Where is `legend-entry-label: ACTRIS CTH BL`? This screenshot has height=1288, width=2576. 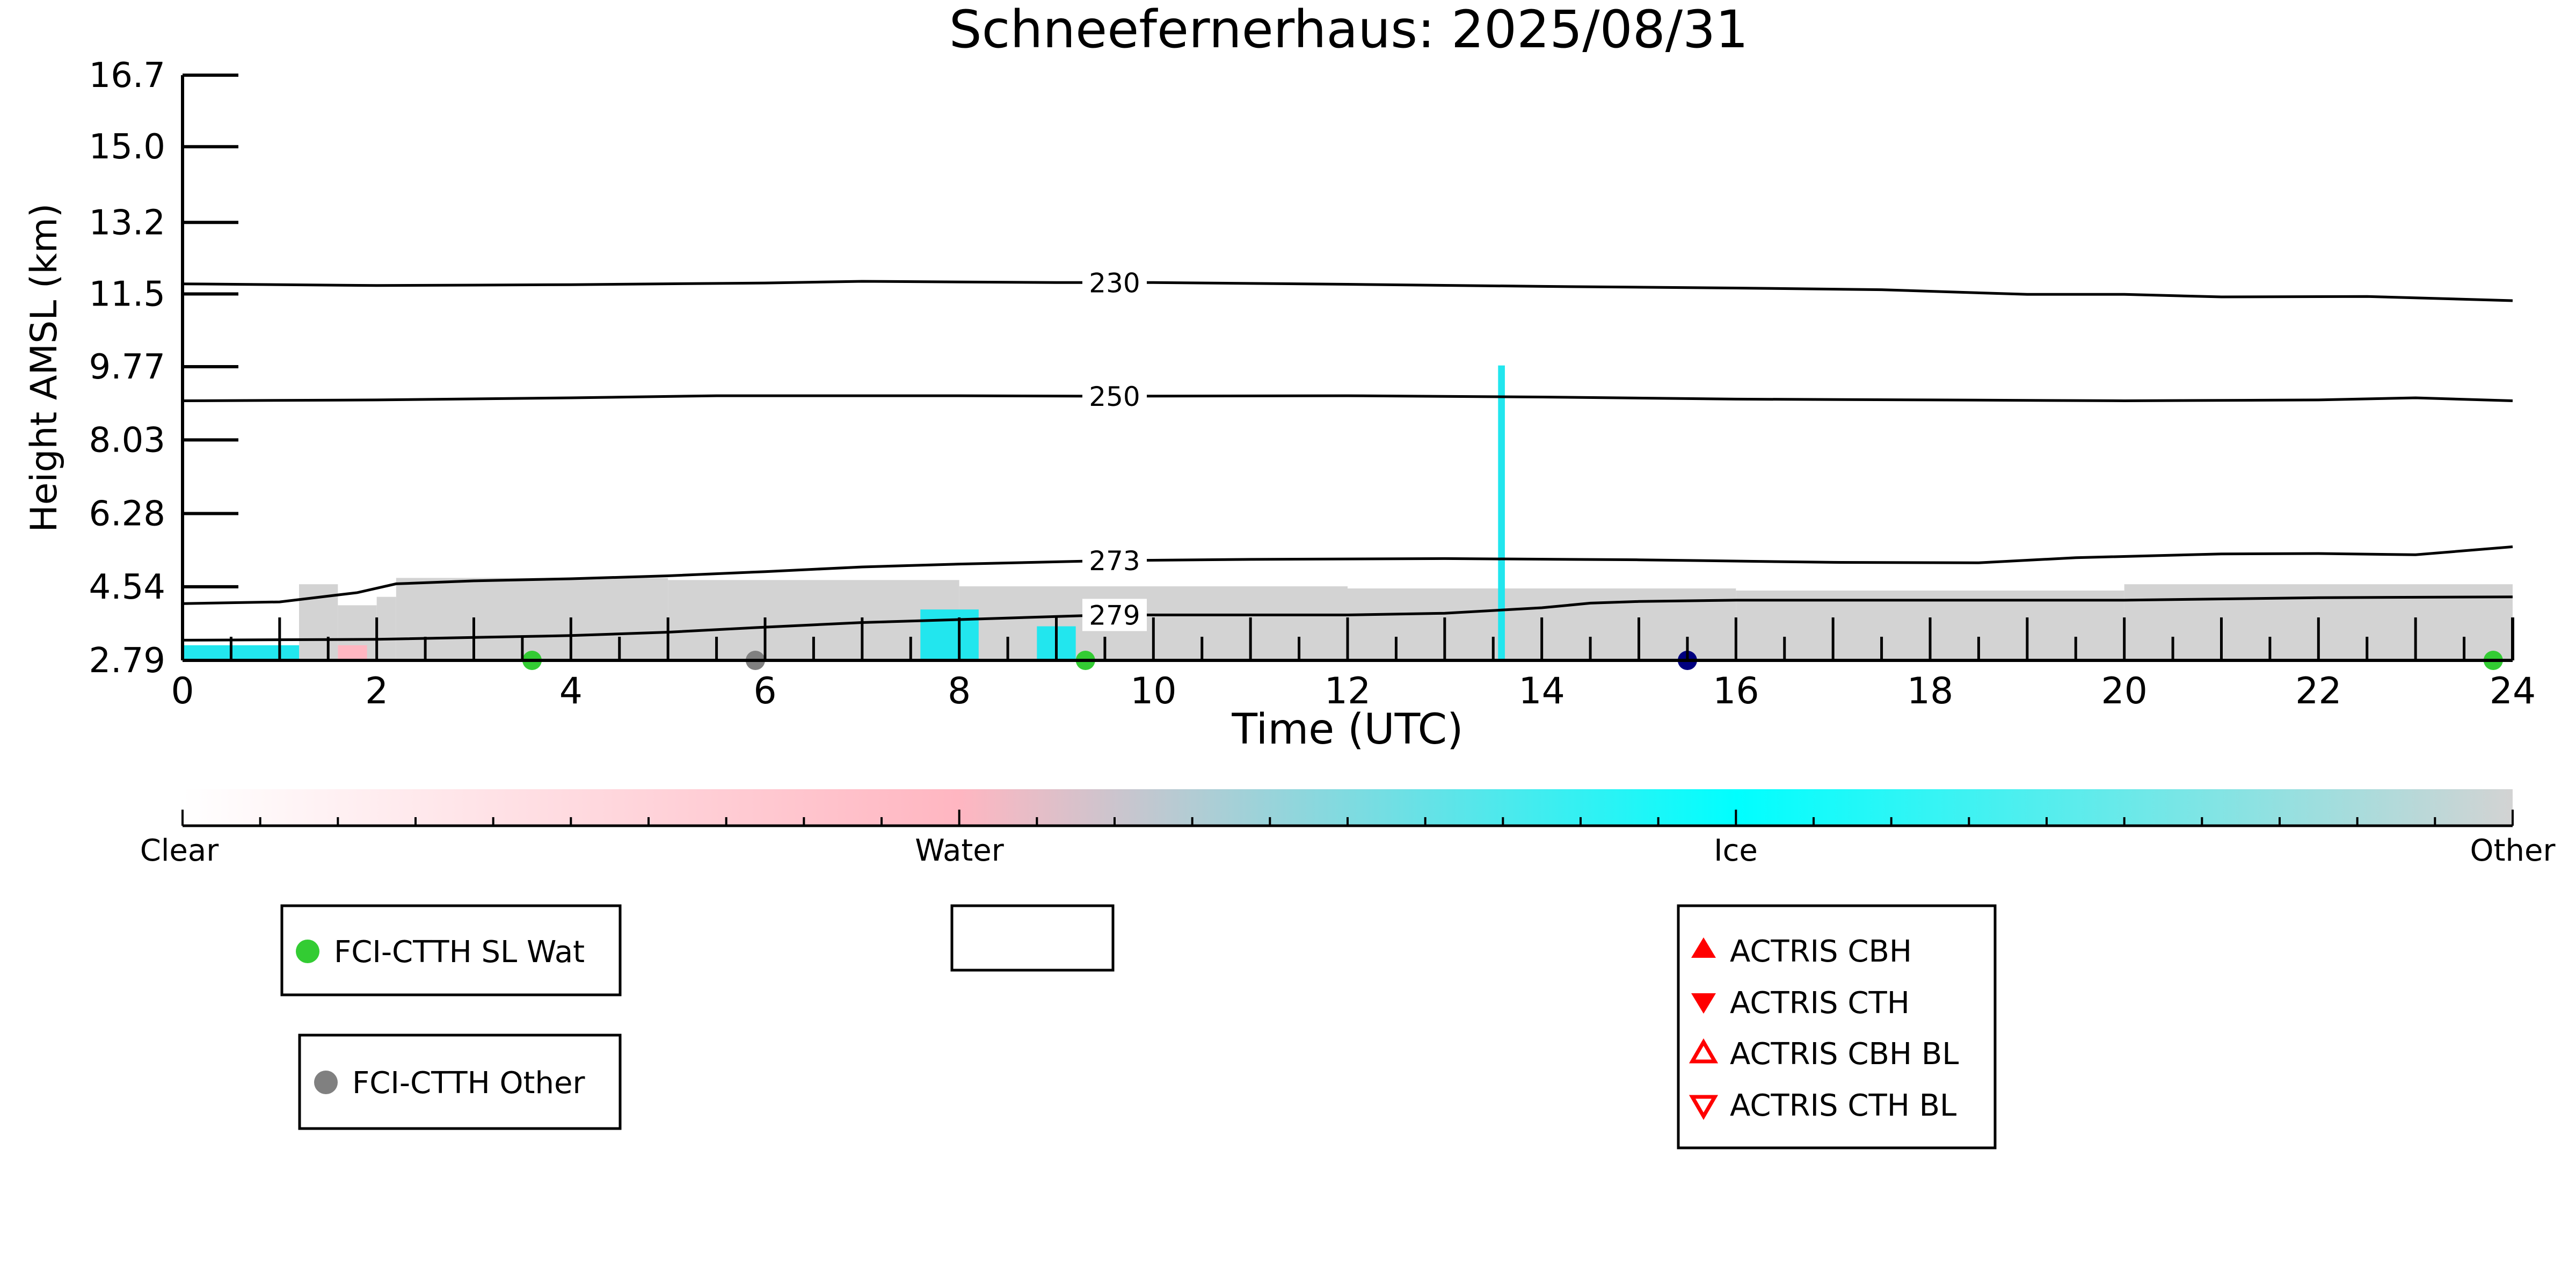 legend-entry-label: ACTRIS CTH BL is located at coordinates (1843, 1105).